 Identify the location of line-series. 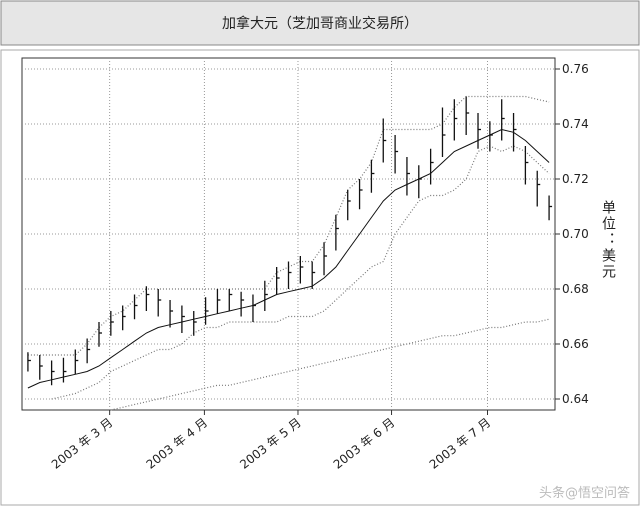
(330, 364).